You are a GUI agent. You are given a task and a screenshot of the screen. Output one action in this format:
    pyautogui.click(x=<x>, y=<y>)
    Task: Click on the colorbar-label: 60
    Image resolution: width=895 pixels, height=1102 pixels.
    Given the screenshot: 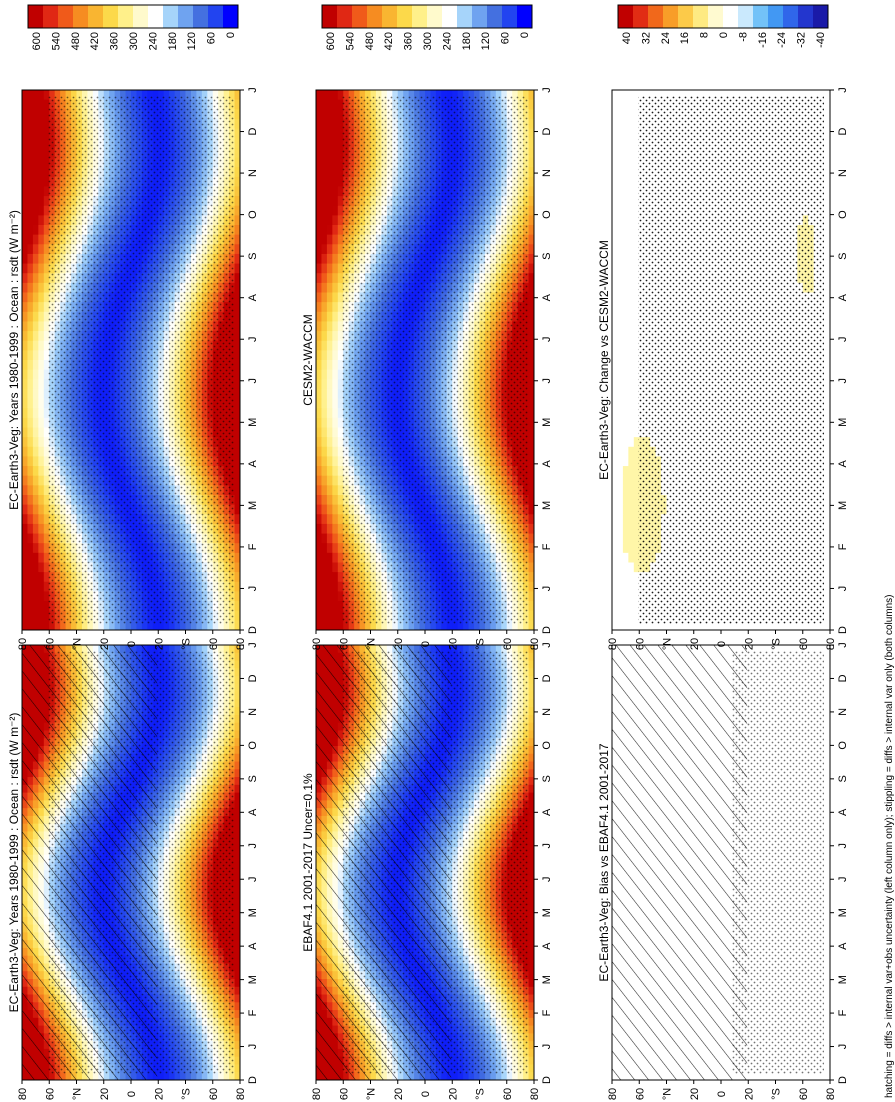 What is the action you would take?
    pyautogui.click(x=212, y=38)
    